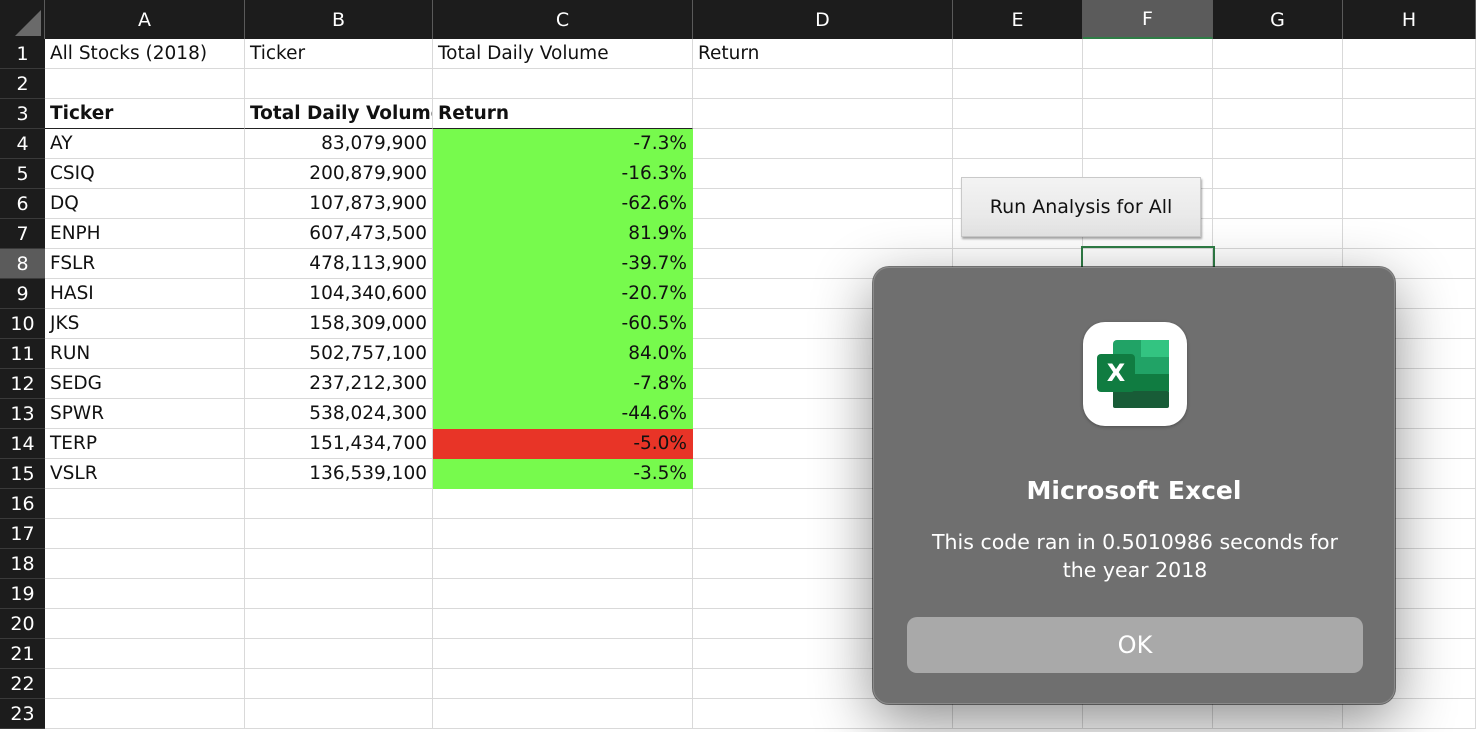 The height and width of the screenshot is (732, 1476). What do you see at coordinates (1148, 234) in the screenshot?
I see `cell-f7` at bounding box center [1148, 234].